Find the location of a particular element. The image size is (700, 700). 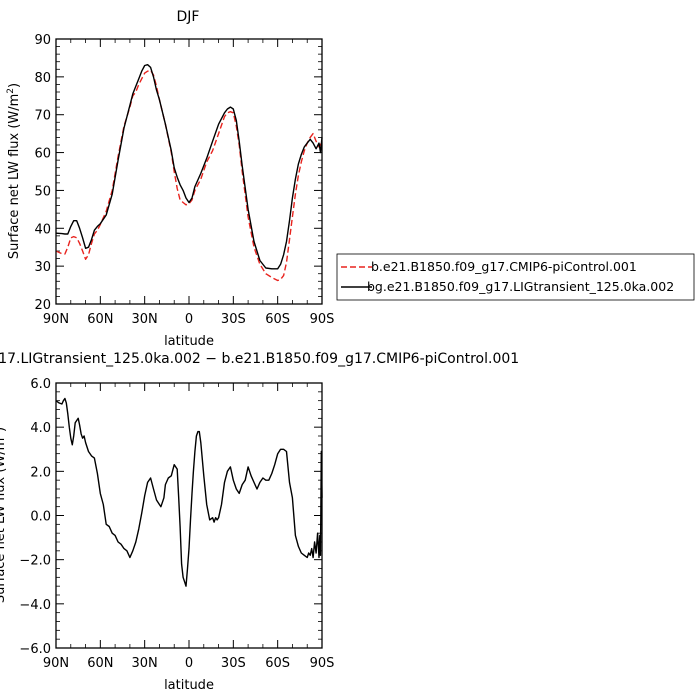

chart-top-x-tick-label: 90N is located at coordinates (56, 319).